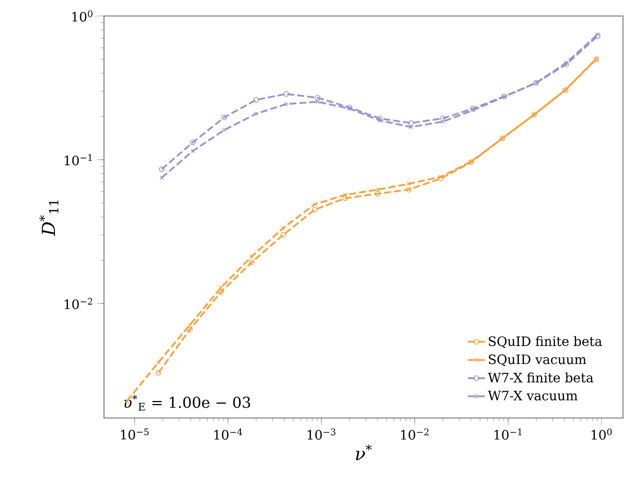  What do you see at coordinates (322, 434) in the screenshot?
I see `x-tick-label: 10$^{−3}$` at bounding box center [322, 434].